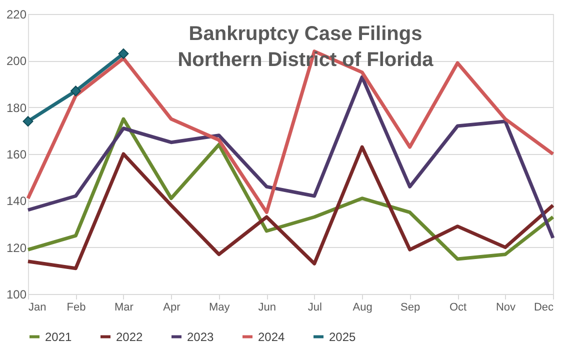 The width and height of the screenshot is (578, 359). Describe the element at coordinates (130, 337) in the screenshot. I see `legend-label: 2022` at that location.